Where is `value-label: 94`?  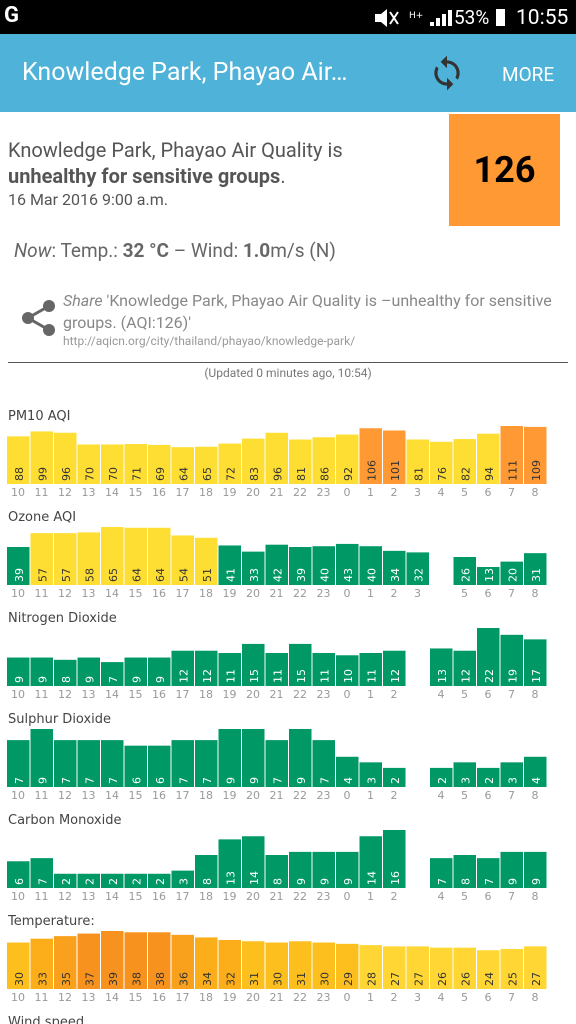
value-label: 94 is located at coordinates (489, 474).